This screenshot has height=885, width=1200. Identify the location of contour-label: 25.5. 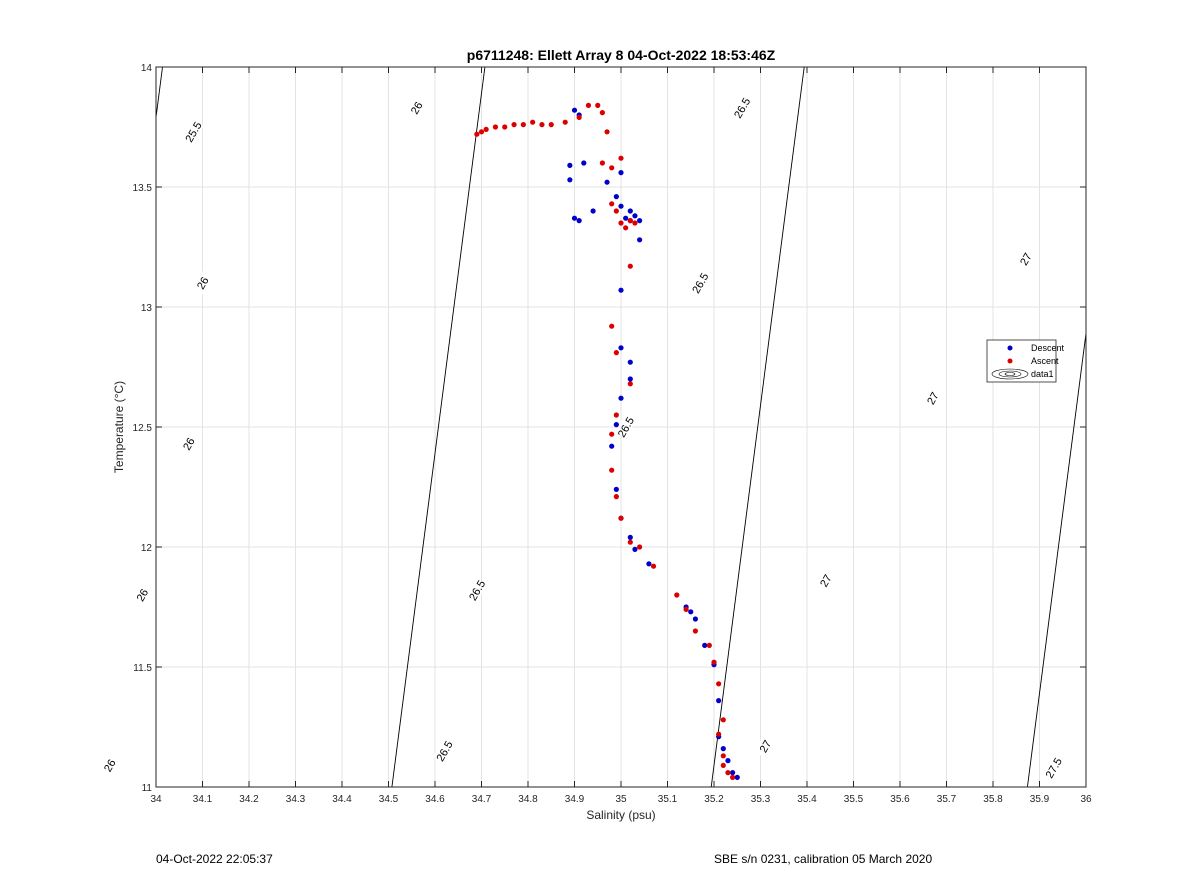
(194, 132).